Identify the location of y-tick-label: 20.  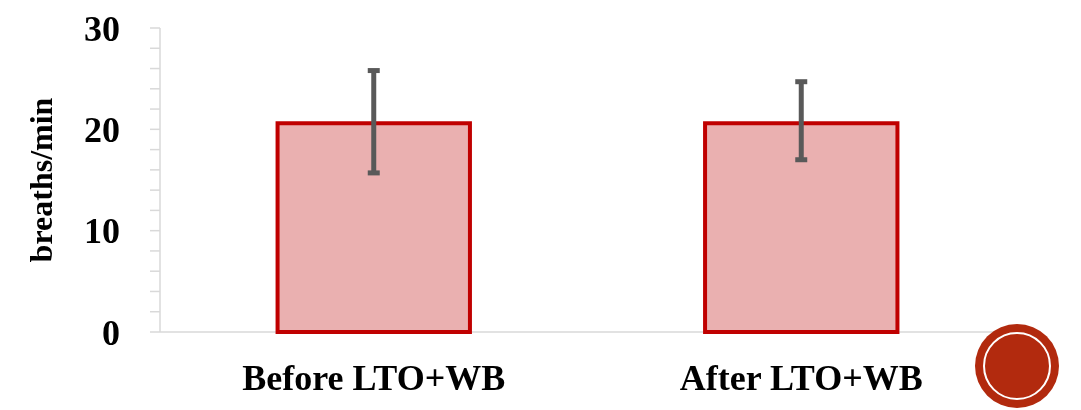
(102, 129).